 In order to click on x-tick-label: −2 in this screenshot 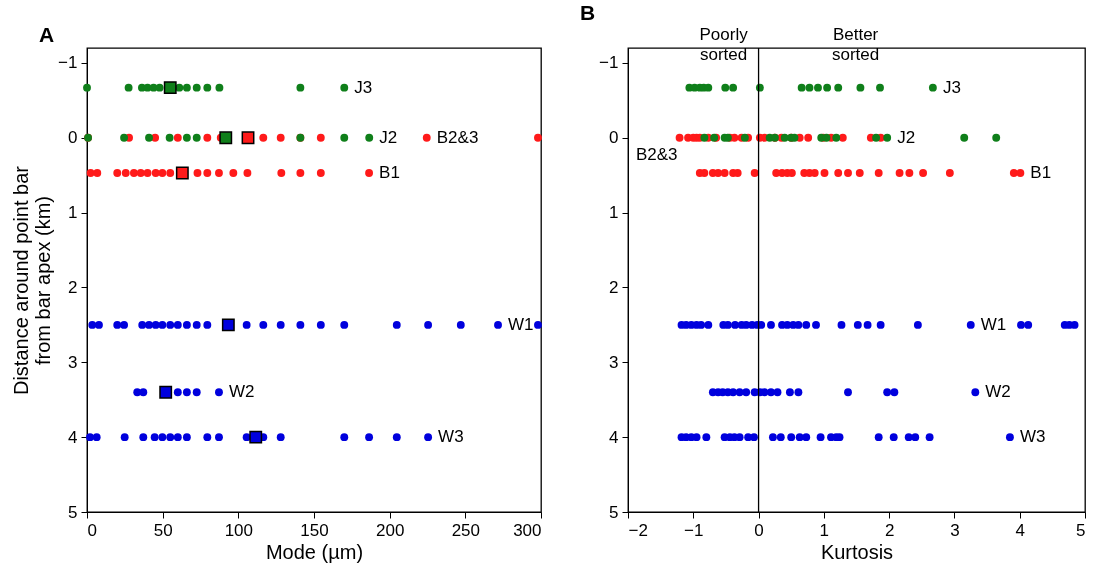, I will do `click(638, 530)`.